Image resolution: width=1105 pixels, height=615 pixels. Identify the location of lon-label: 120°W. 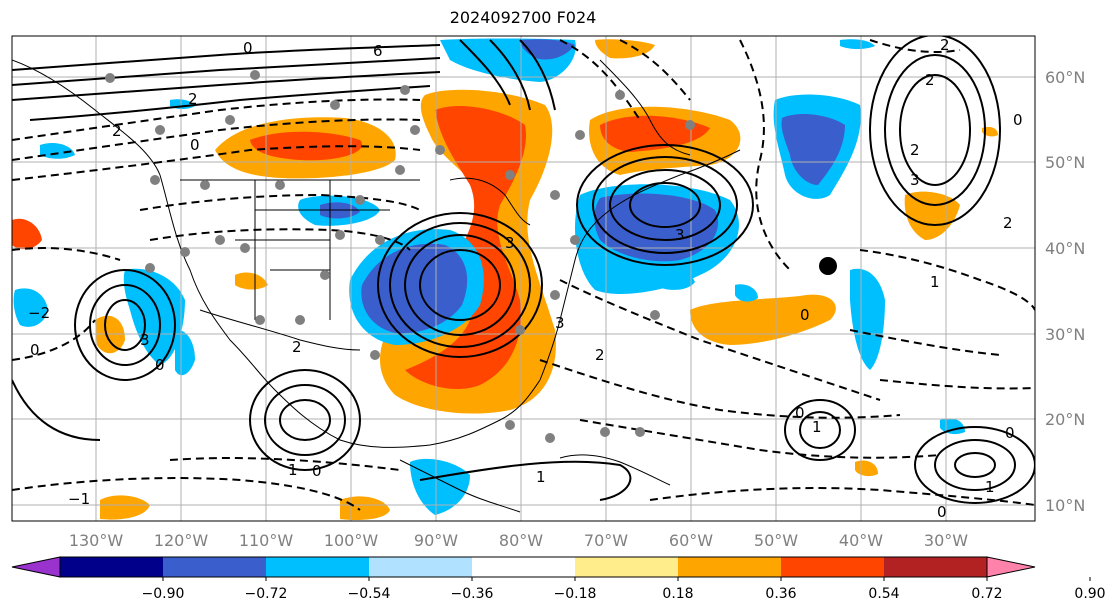
(181, 540).